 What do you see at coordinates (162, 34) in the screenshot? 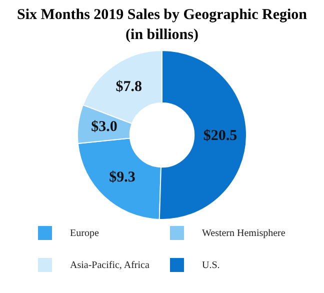
I see `chart-subtitle: (in billions)` at bounding box center [162, 34].